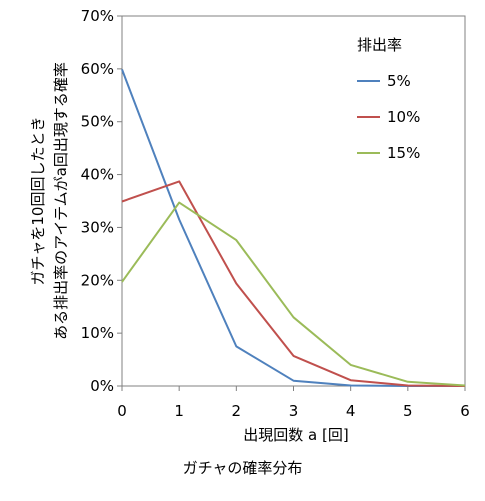 This screenshot has width=485, height=501. What do you see at coordinates (38, 201) in the screenshot?
I see `y-axis-title-line: ガチャを10回回したとき` at bounding box center [38, 201].